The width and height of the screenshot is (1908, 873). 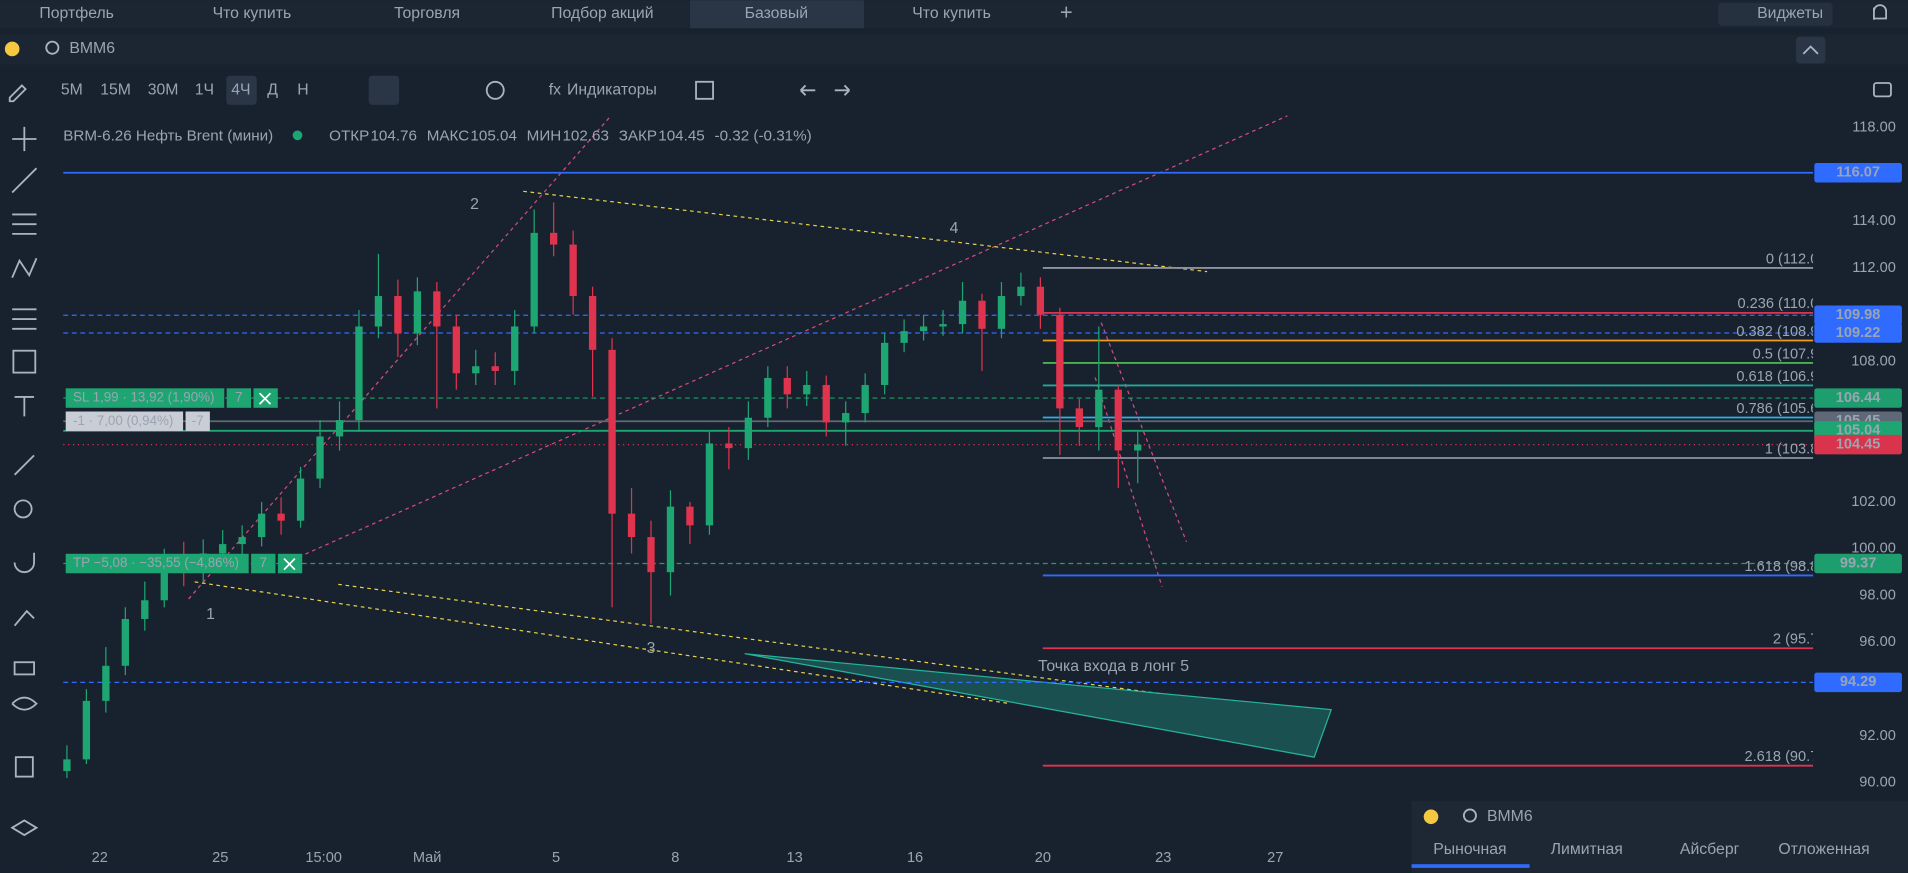 I want to click on candle-type, so click(x=384, y=90).